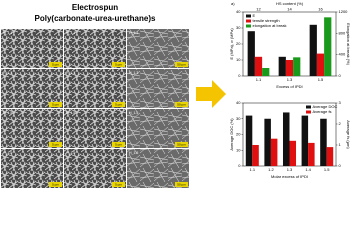  What do you see at coordinates (340, 144) in the screenshot?
I see `y2-tick-label: 1` at bounding box center [340, 144].